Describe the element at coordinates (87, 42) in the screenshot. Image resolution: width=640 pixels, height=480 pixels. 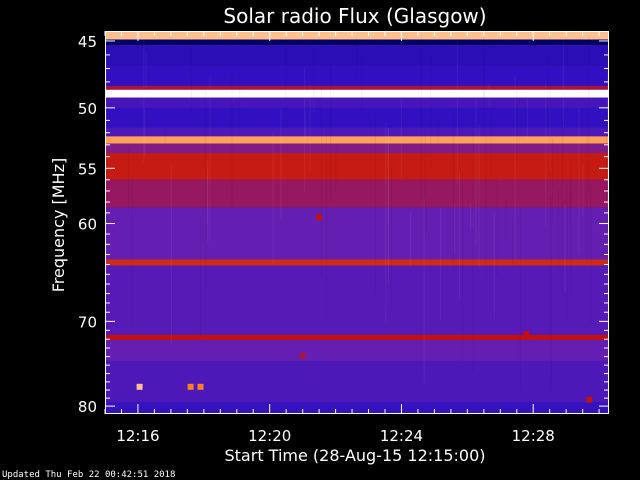
I see `y-tick-label: 45` at that location.